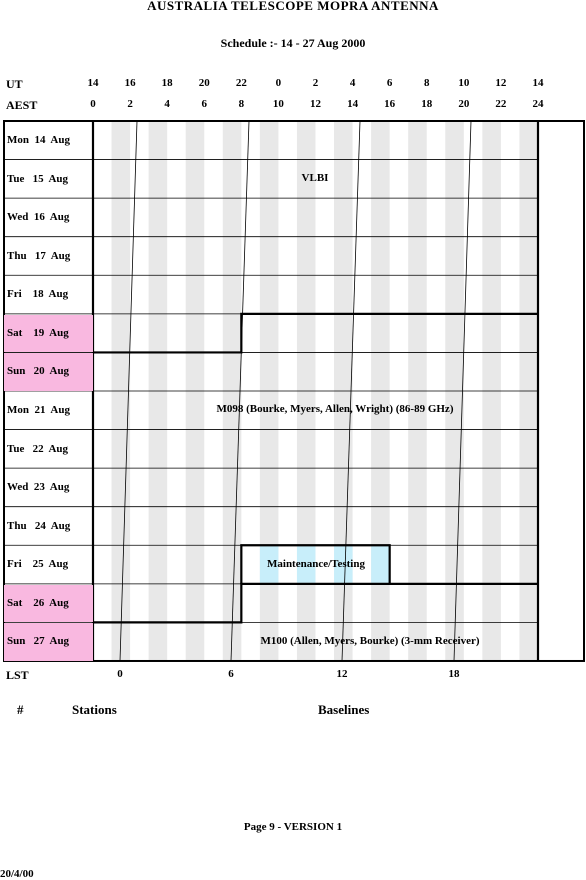 This screenshot has width=586, height=880. Describe the element at coordinates (38, 217) in the screenshot. I see `day-label: Wed 16 Aug` at that location.